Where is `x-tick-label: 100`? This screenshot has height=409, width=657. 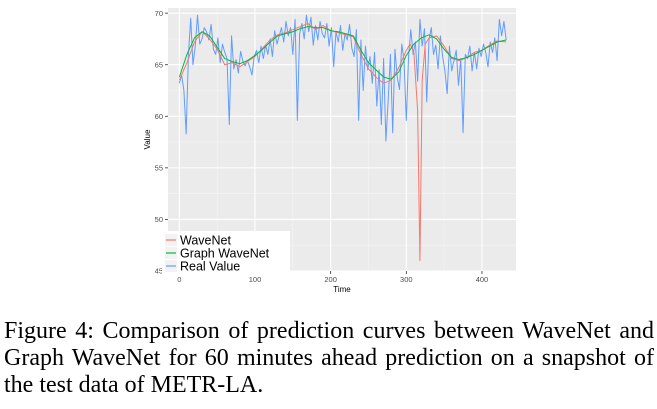
x-tick-label: 100 is located at coordinates (255, 279).